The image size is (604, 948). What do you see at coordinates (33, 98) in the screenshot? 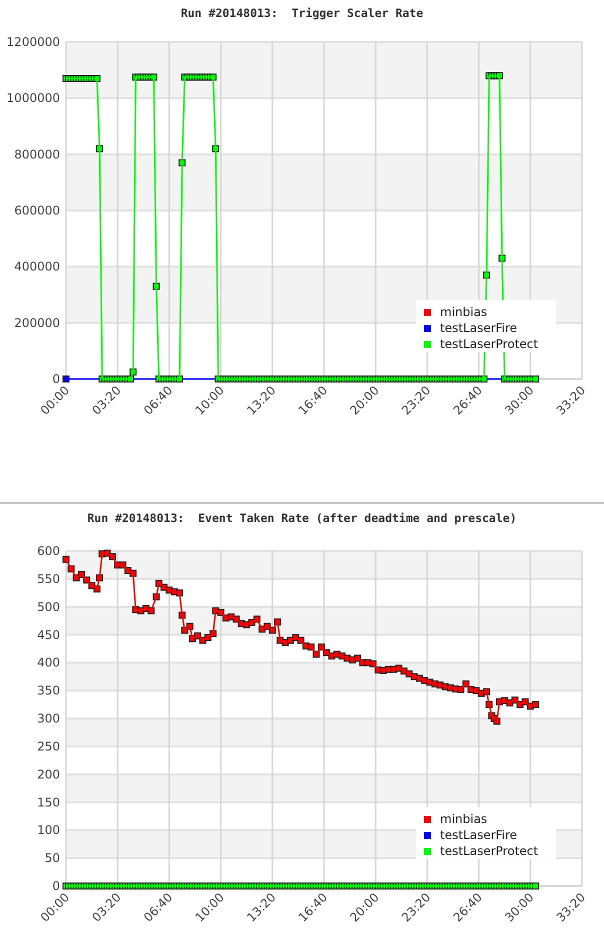
I see `y-tick-label: 1000000` at bounding box center [33, 98].